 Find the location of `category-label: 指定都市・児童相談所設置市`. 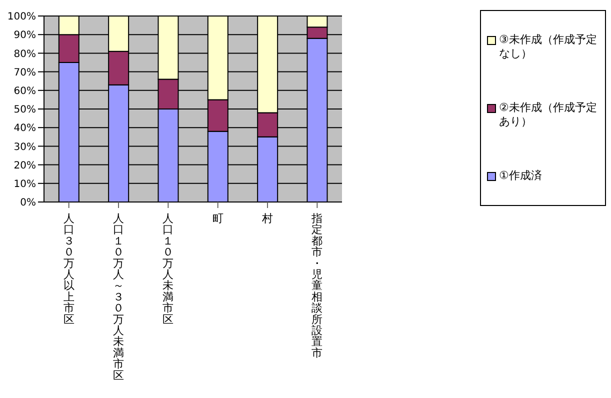

category-label: 指定都市・児童相談所設置市 is located at coordinates (317, 286).